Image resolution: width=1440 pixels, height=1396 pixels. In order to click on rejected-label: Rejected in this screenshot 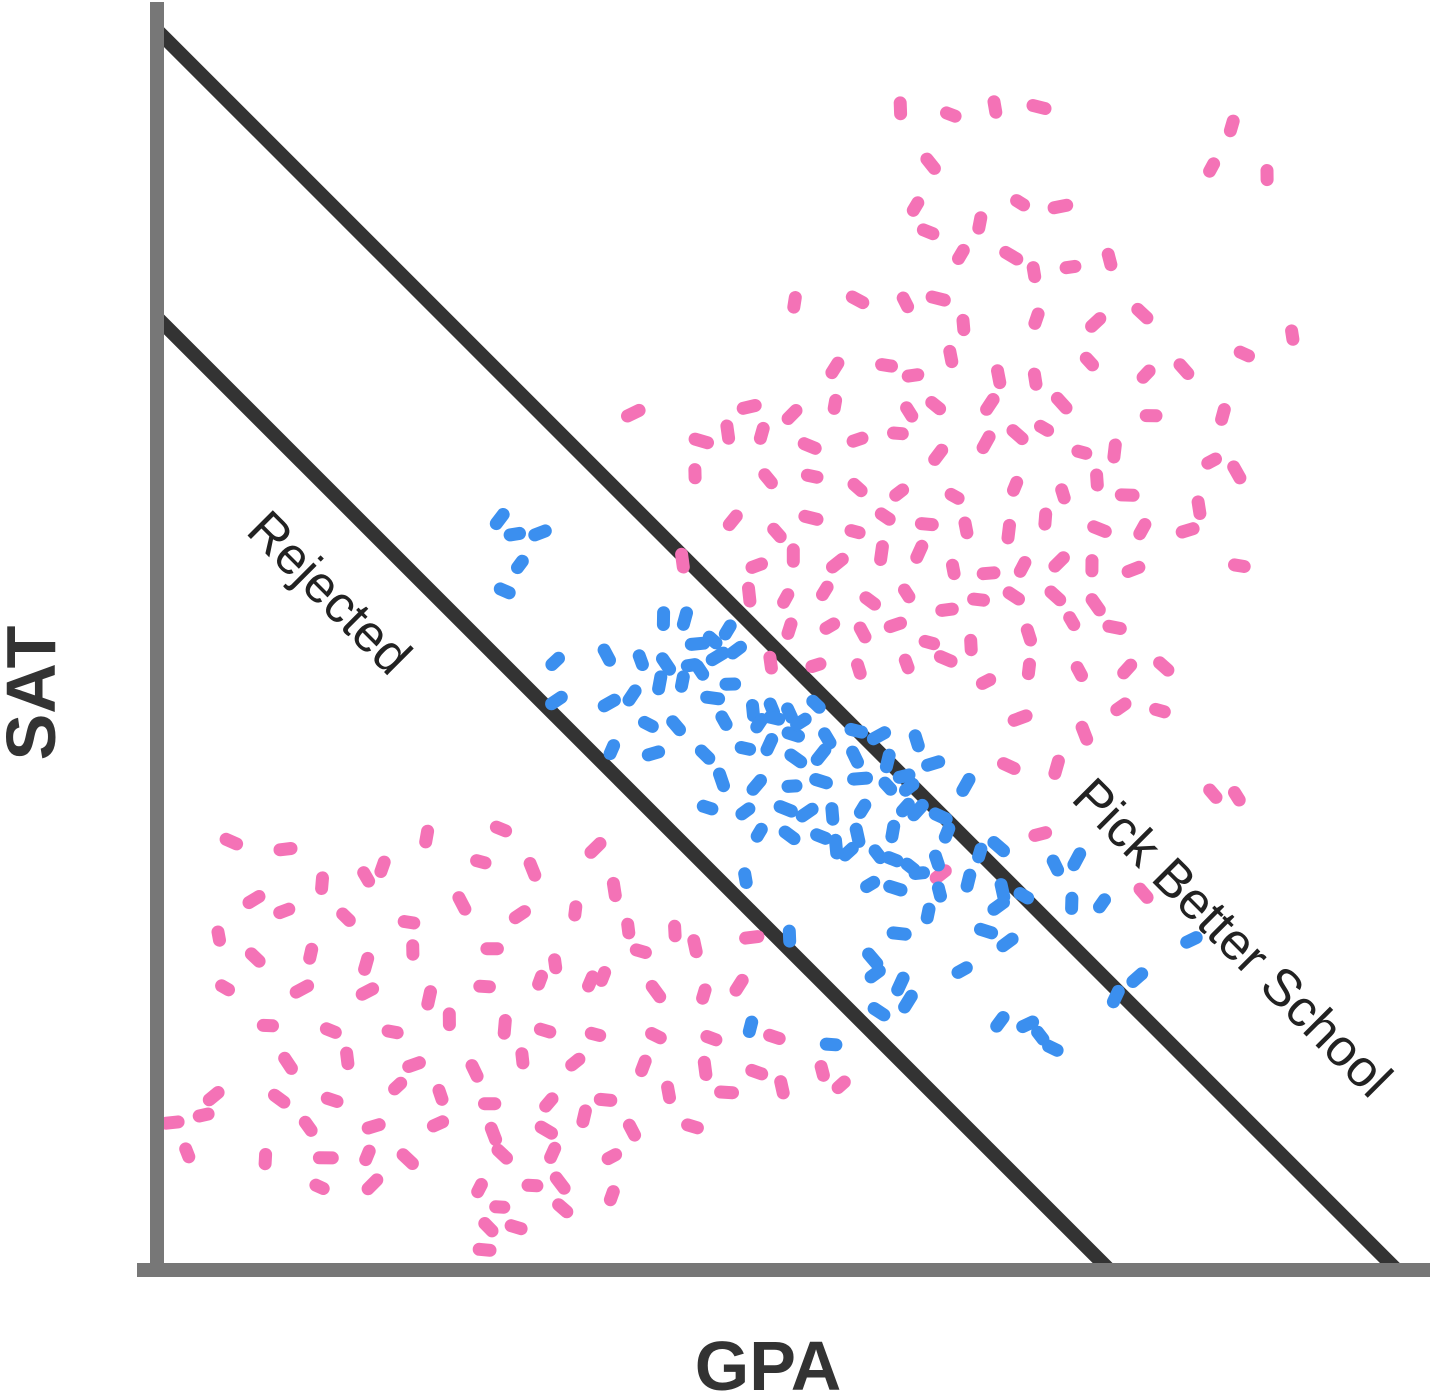, I will do `click(329, 593)`.